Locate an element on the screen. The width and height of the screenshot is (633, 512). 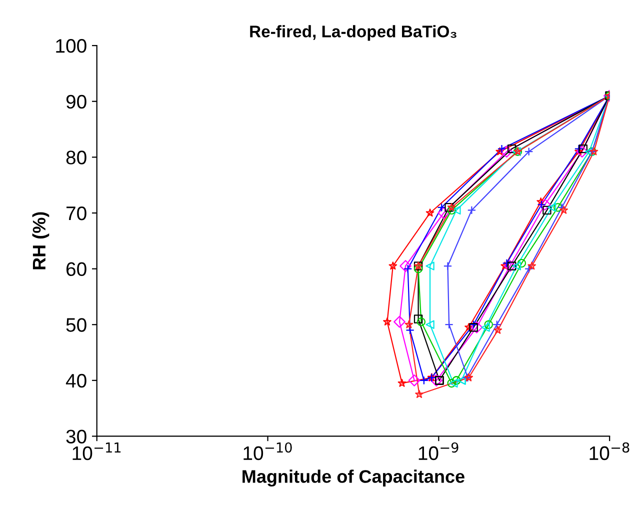
y-axis-title: RH (%) is located at coordinates (41, 241).